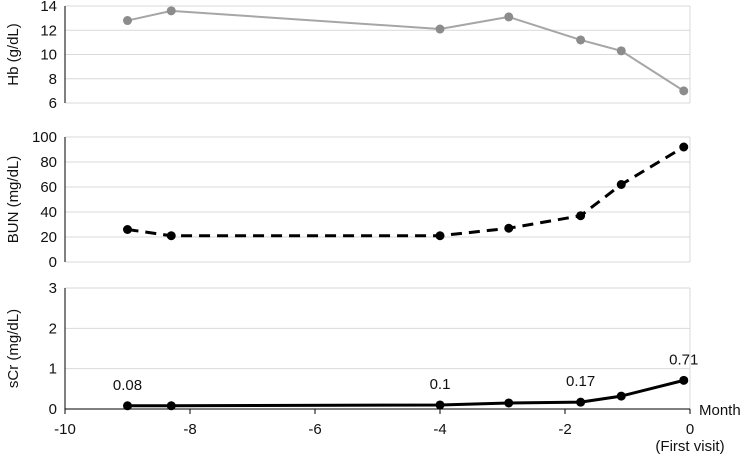  Describe the element at coordinates (48, 7) in the screenshot. I see `hb-y-tick-label: 14` at that location.